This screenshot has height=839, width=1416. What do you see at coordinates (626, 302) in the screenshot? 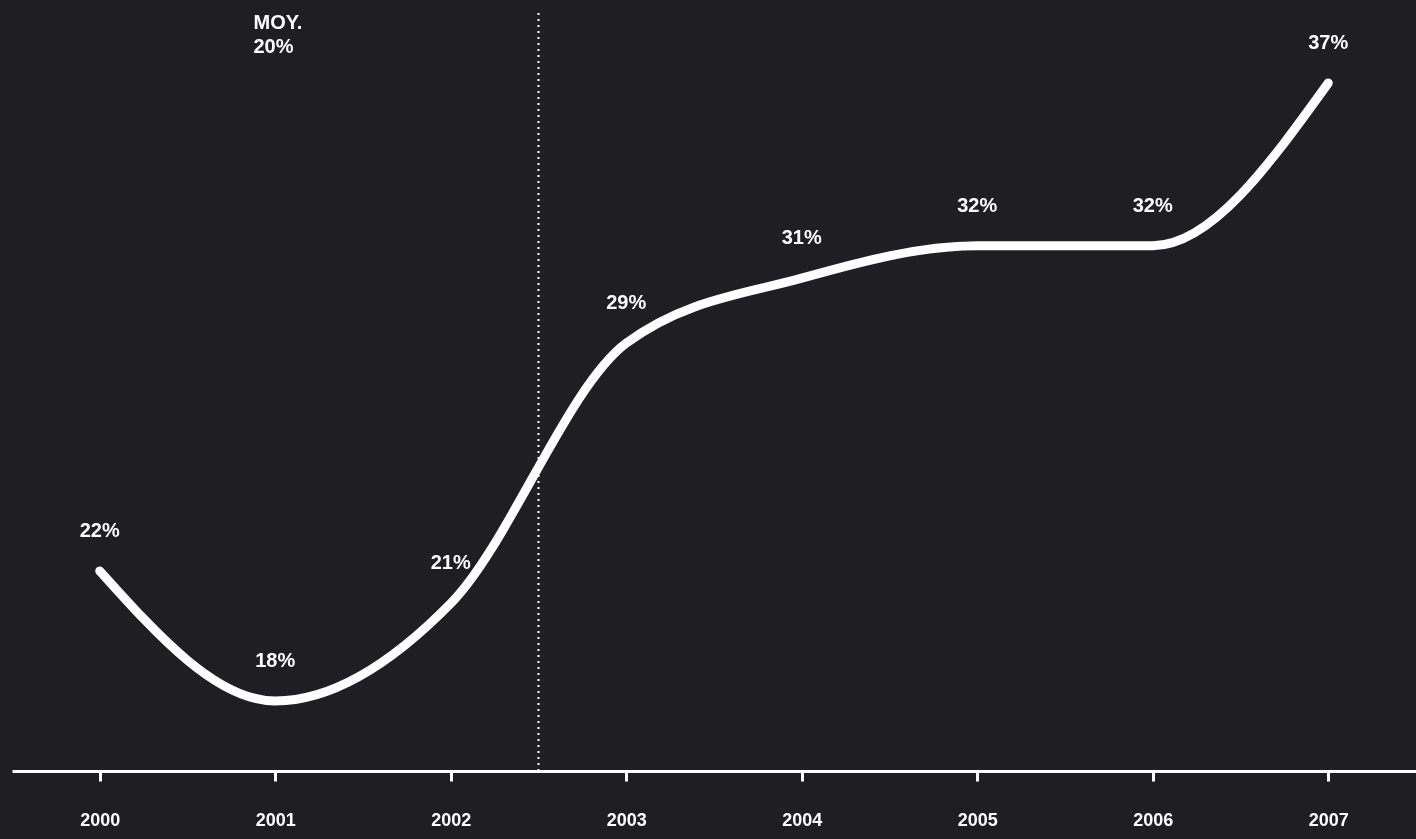
I see `data-label: 29%` at bounding box center [626, 302].